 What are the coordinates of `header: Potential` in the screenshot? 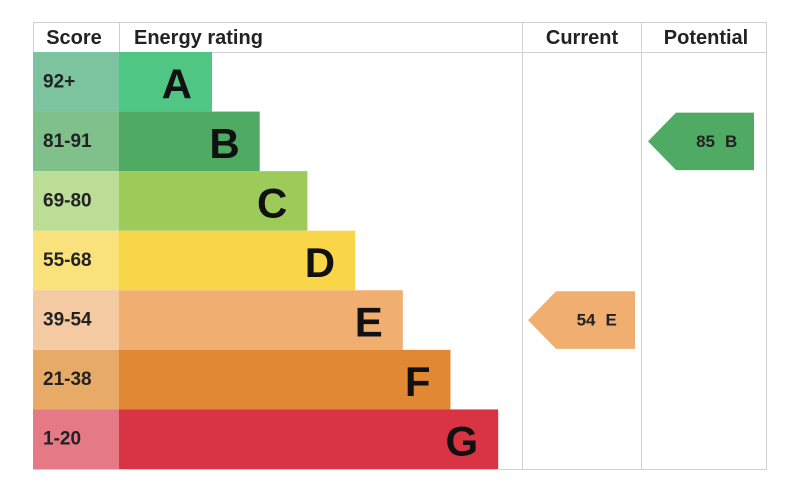 It's located at (706, 38).